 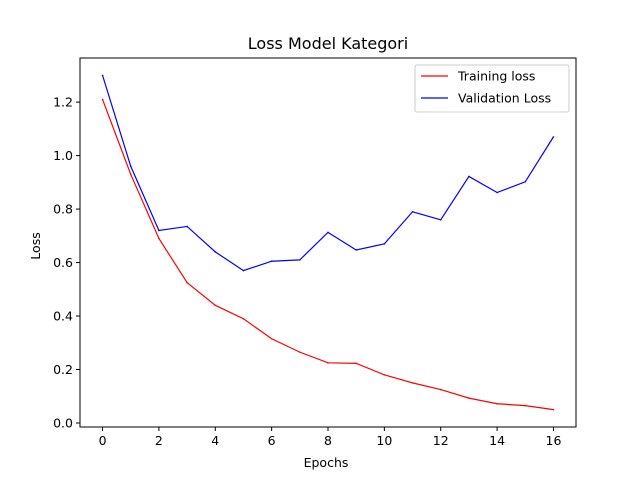 What do you see at coordinates (63, 209) in the screenshot?
I see `y-tick-label: 0.8` at bounding box center [63, 209].